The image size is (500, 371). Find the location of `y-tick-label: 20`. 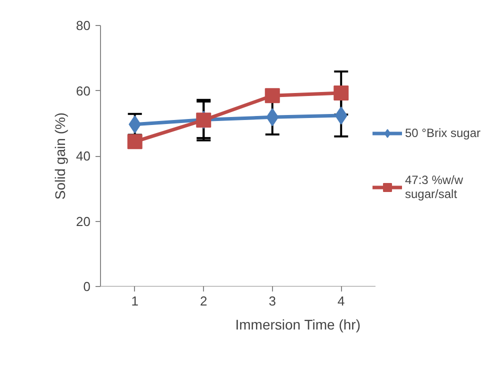

y-tick-label: 20 is located at coordinates (83, 221).